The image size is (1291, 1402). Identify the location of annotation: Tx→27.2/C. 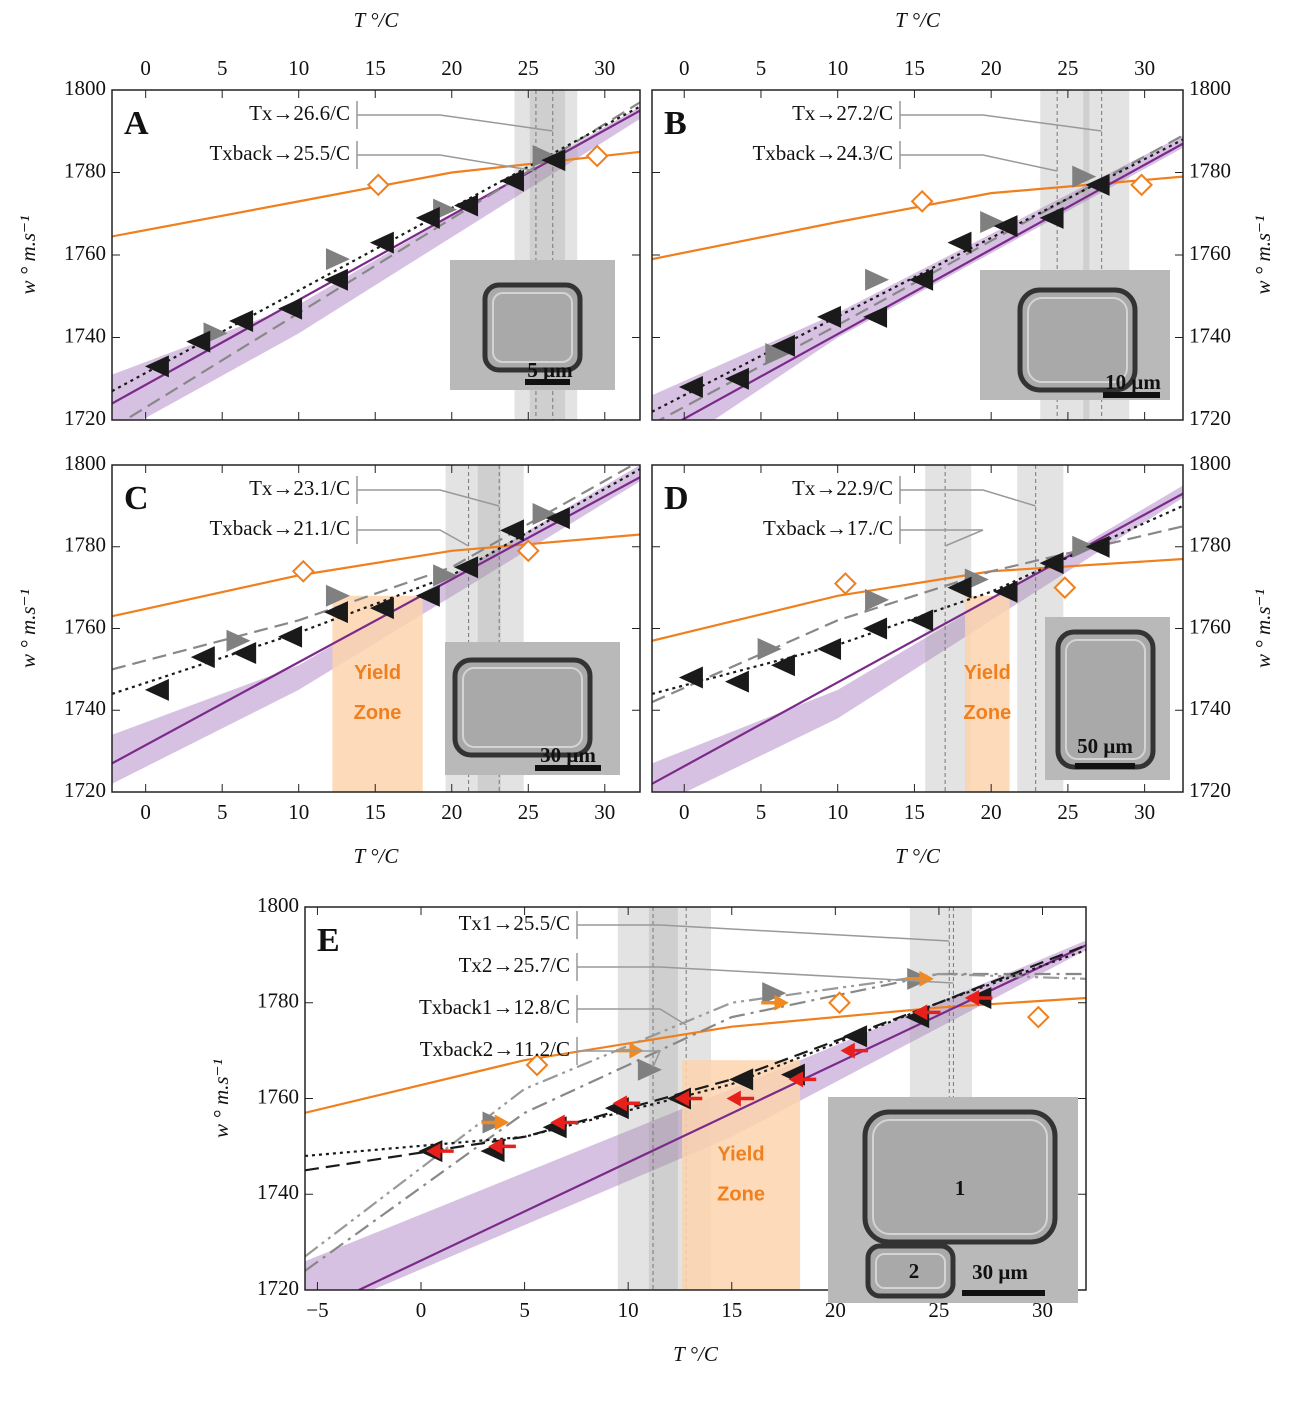
(842, 113).